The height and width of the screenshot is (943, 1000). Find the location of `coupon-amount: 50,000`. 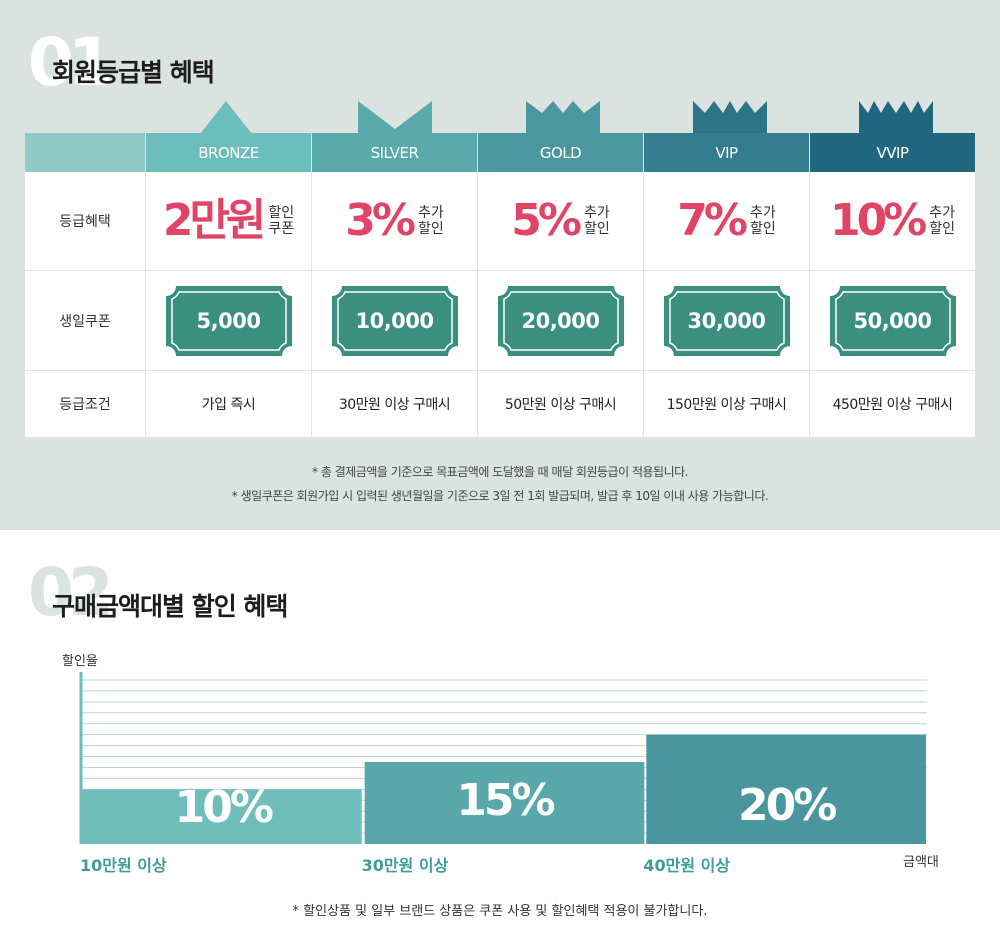

coupon-amount: 50,000 is located at coordinates (892, 320).